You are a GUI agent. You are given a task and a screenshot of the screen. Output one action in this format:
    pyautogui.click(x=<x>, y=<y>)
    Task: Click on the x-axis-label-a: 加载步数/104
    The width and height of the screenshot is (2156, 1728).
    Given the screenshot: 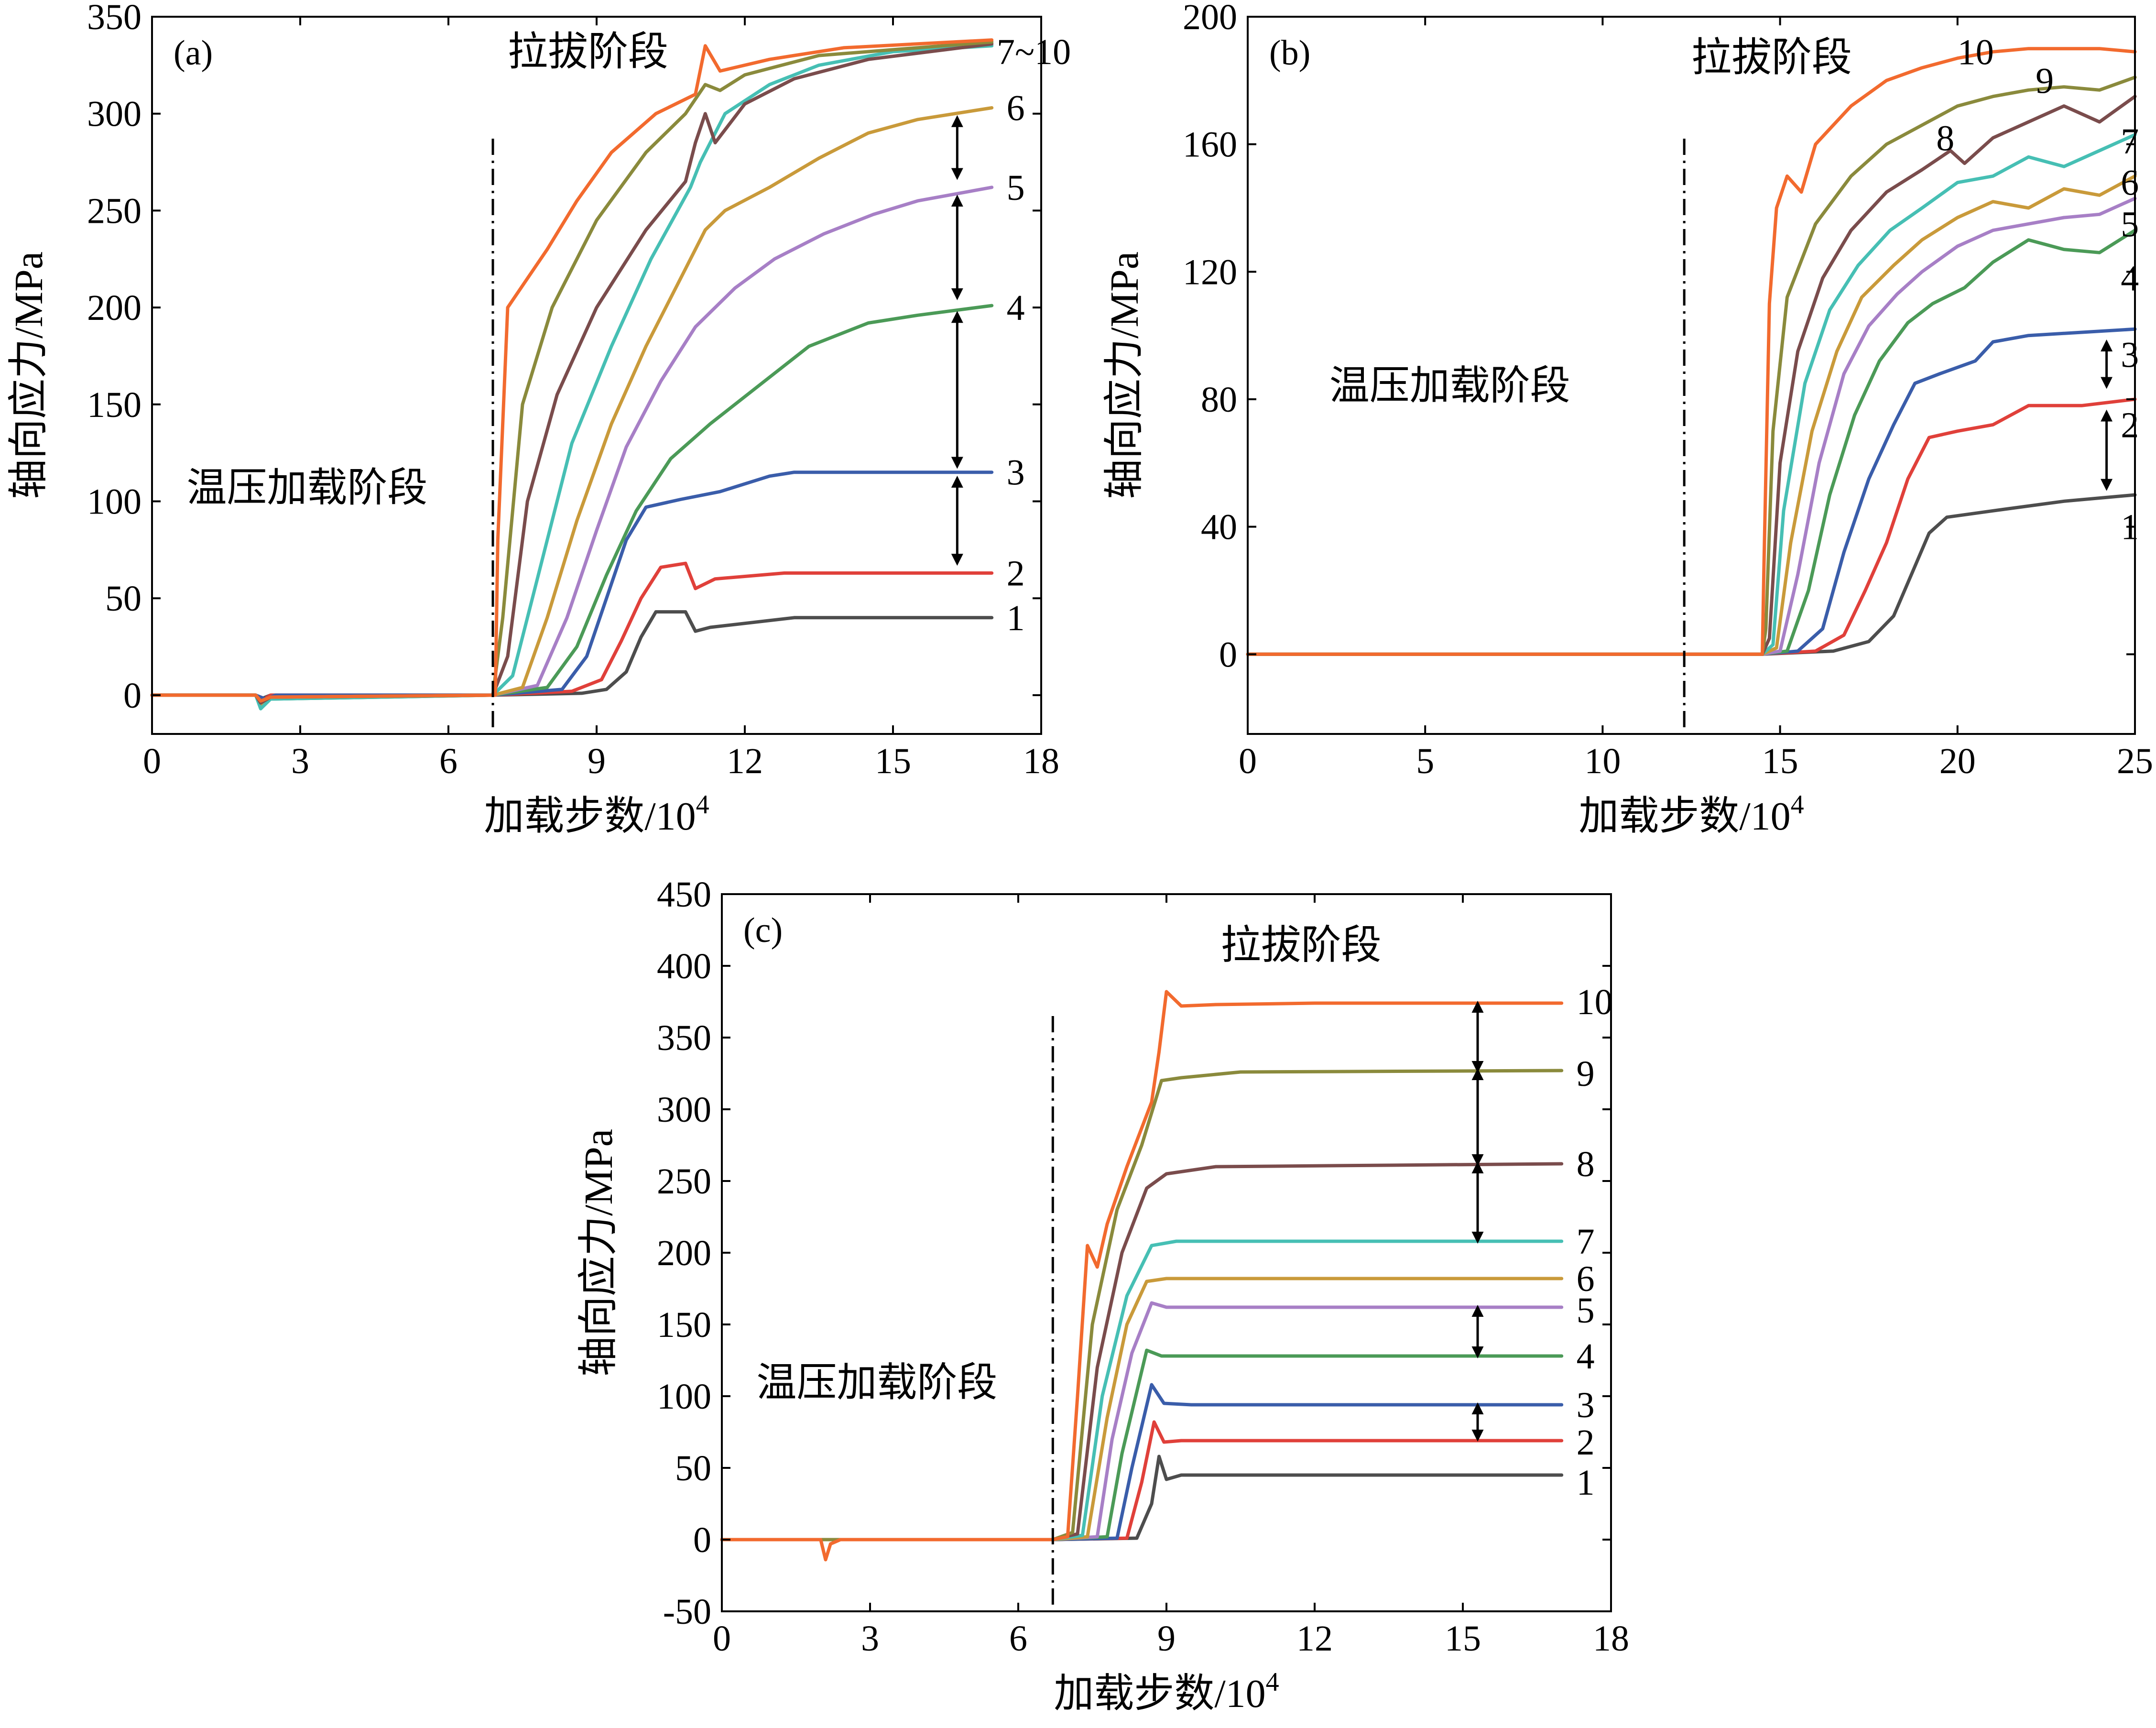 What is the action you would take?
    pyautogui.click(x=596, y=814)
    